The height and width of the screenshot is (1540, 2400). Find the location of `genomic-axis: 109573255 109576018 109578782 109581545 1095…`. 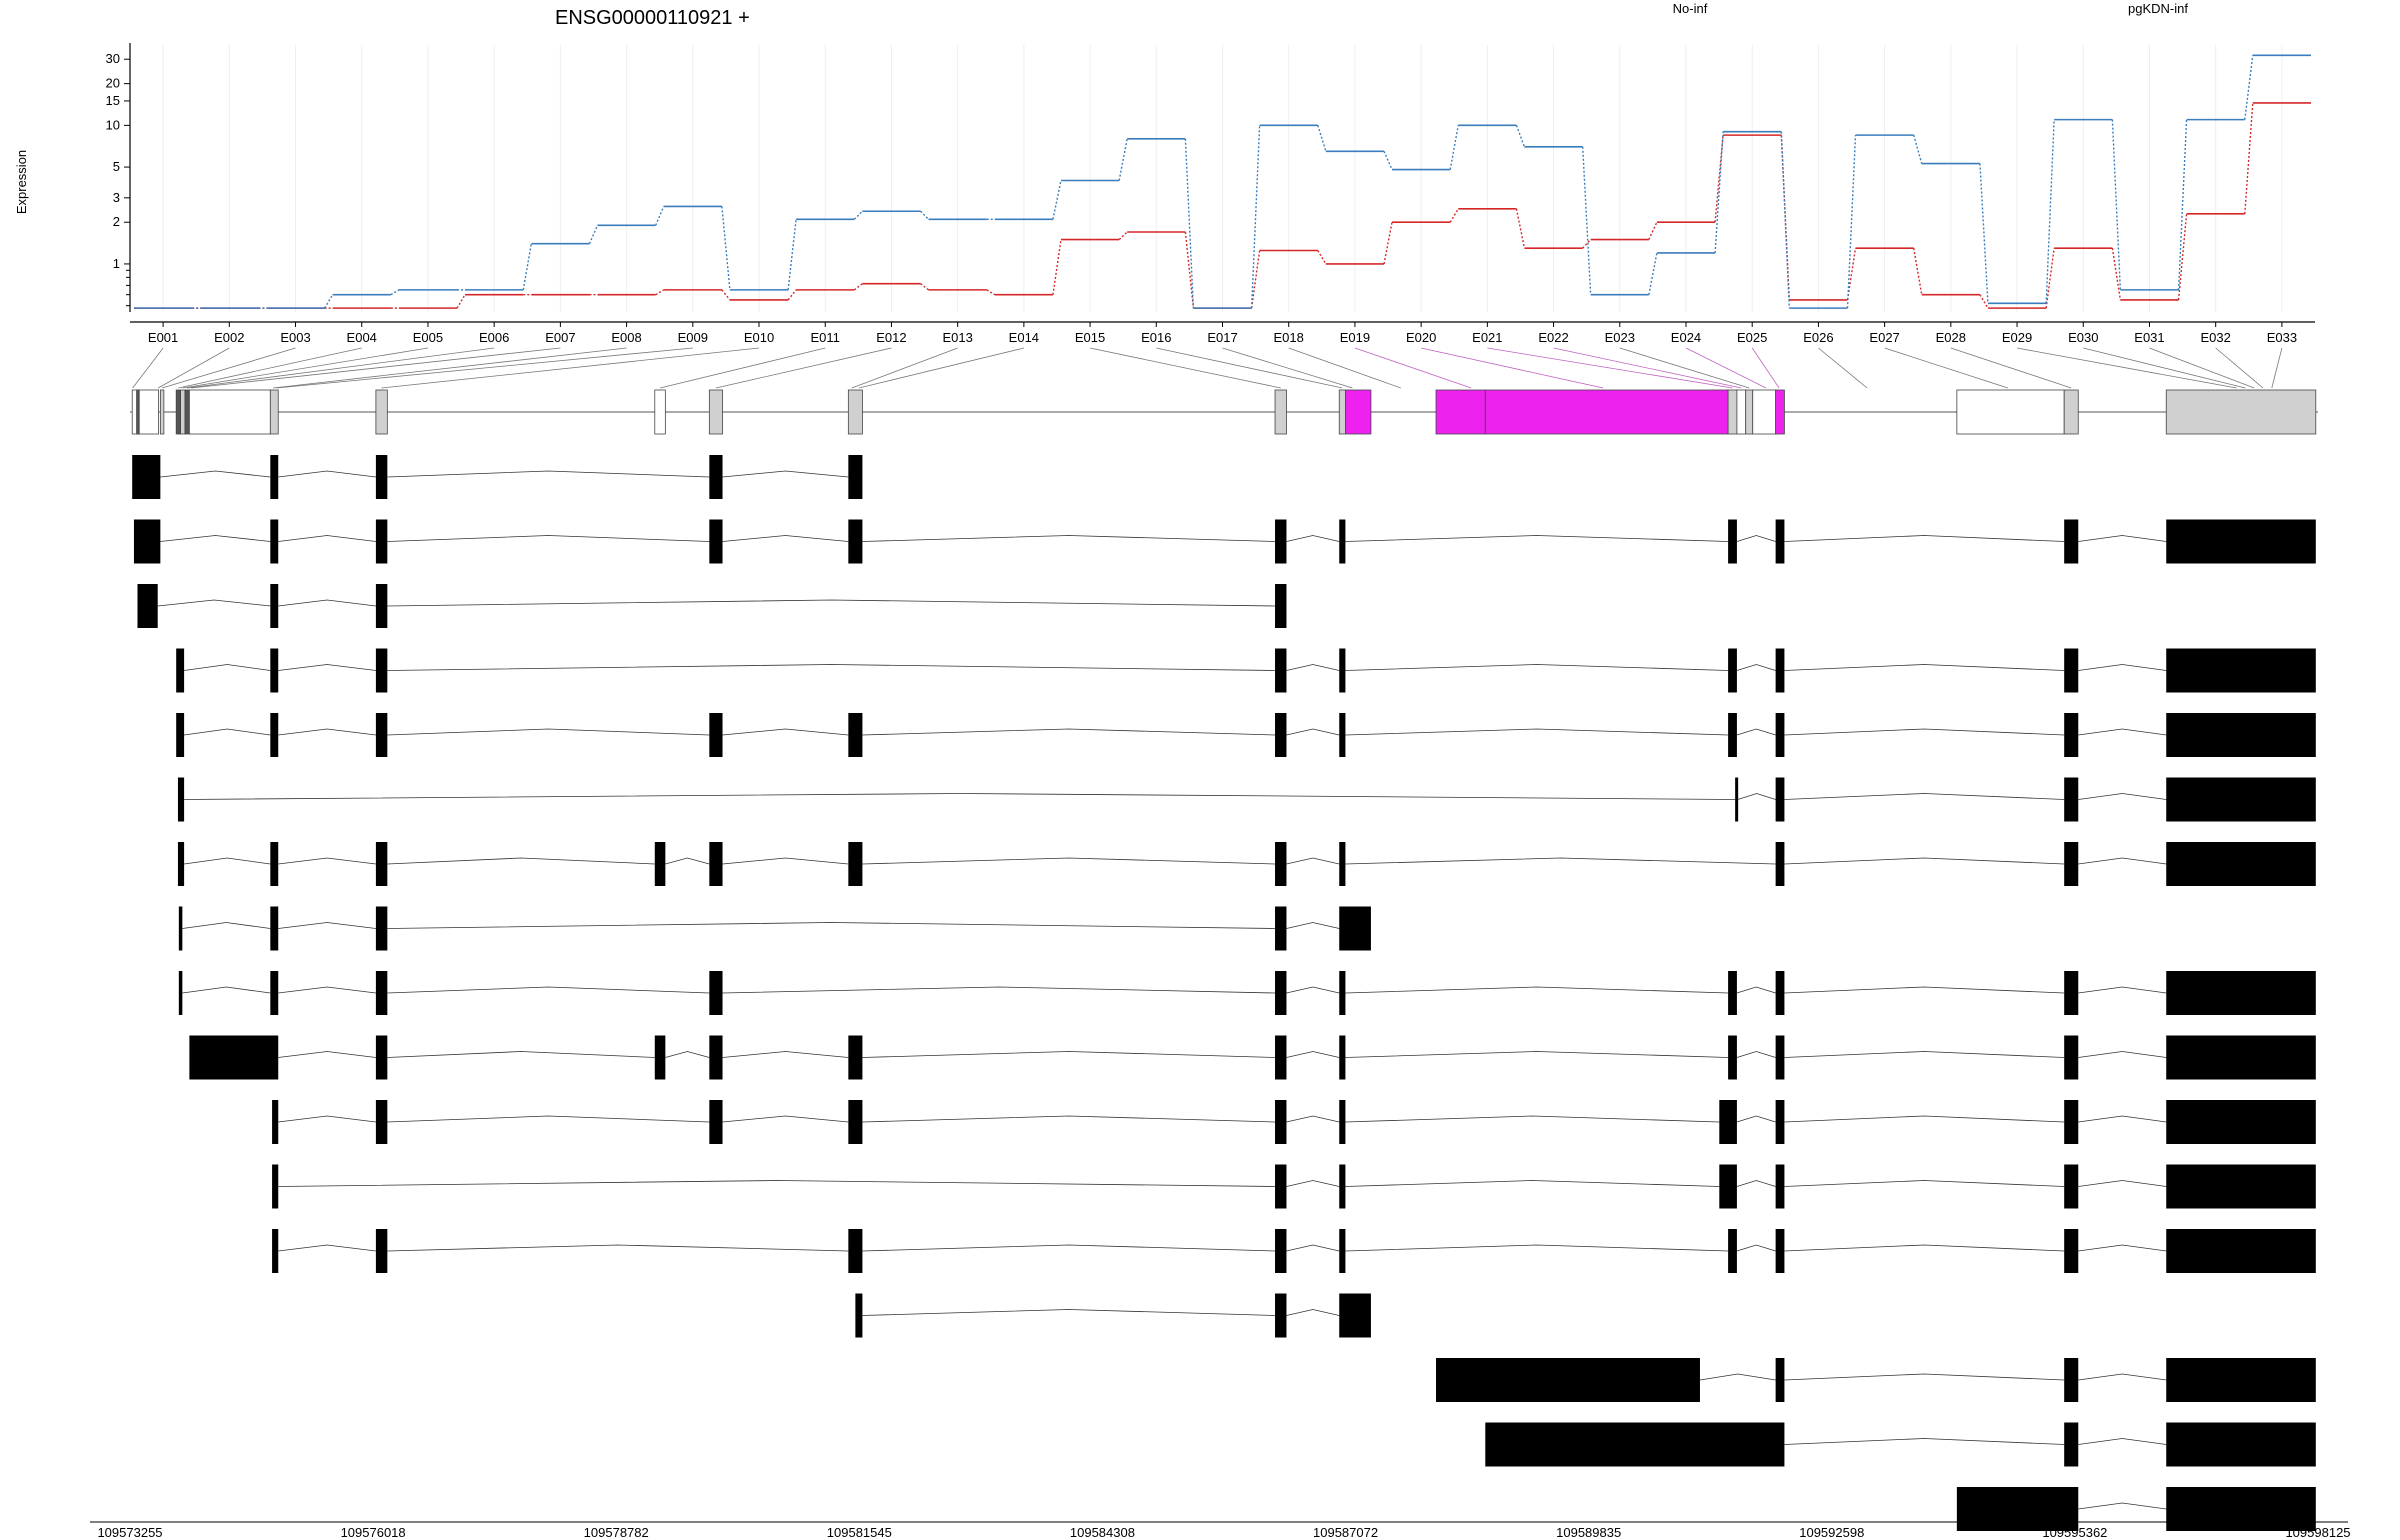

genomic-axis: 109573255 109576018 109578782 109581545 1095… is located at coordinates (1220, 1530).